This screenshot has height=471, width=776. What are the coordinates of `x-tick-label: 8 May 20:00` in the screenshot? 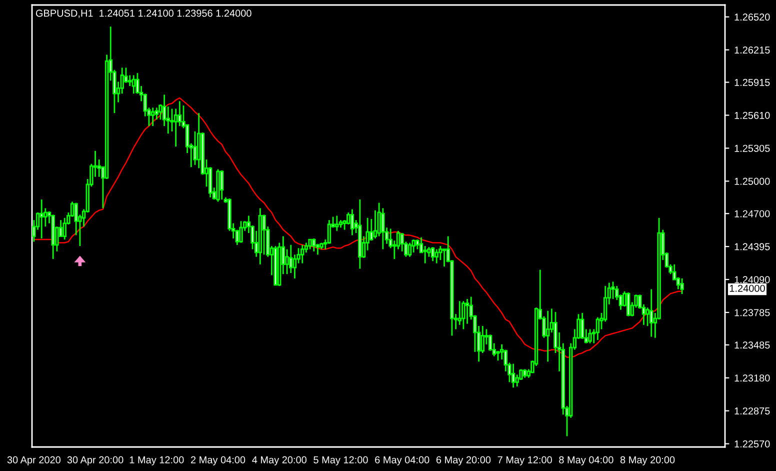 It's located at (647, 461).